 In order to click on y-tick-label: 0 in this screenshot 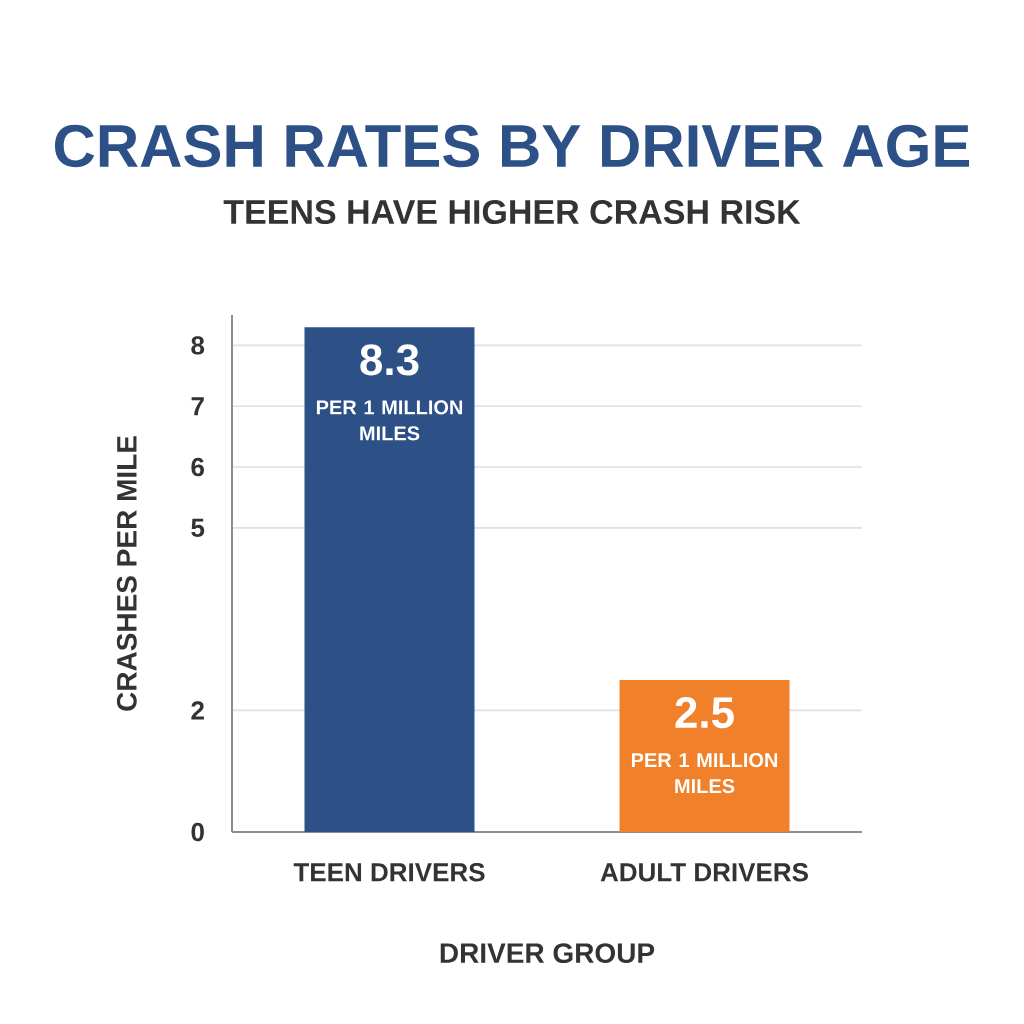, I will do `click(197, 832)`.